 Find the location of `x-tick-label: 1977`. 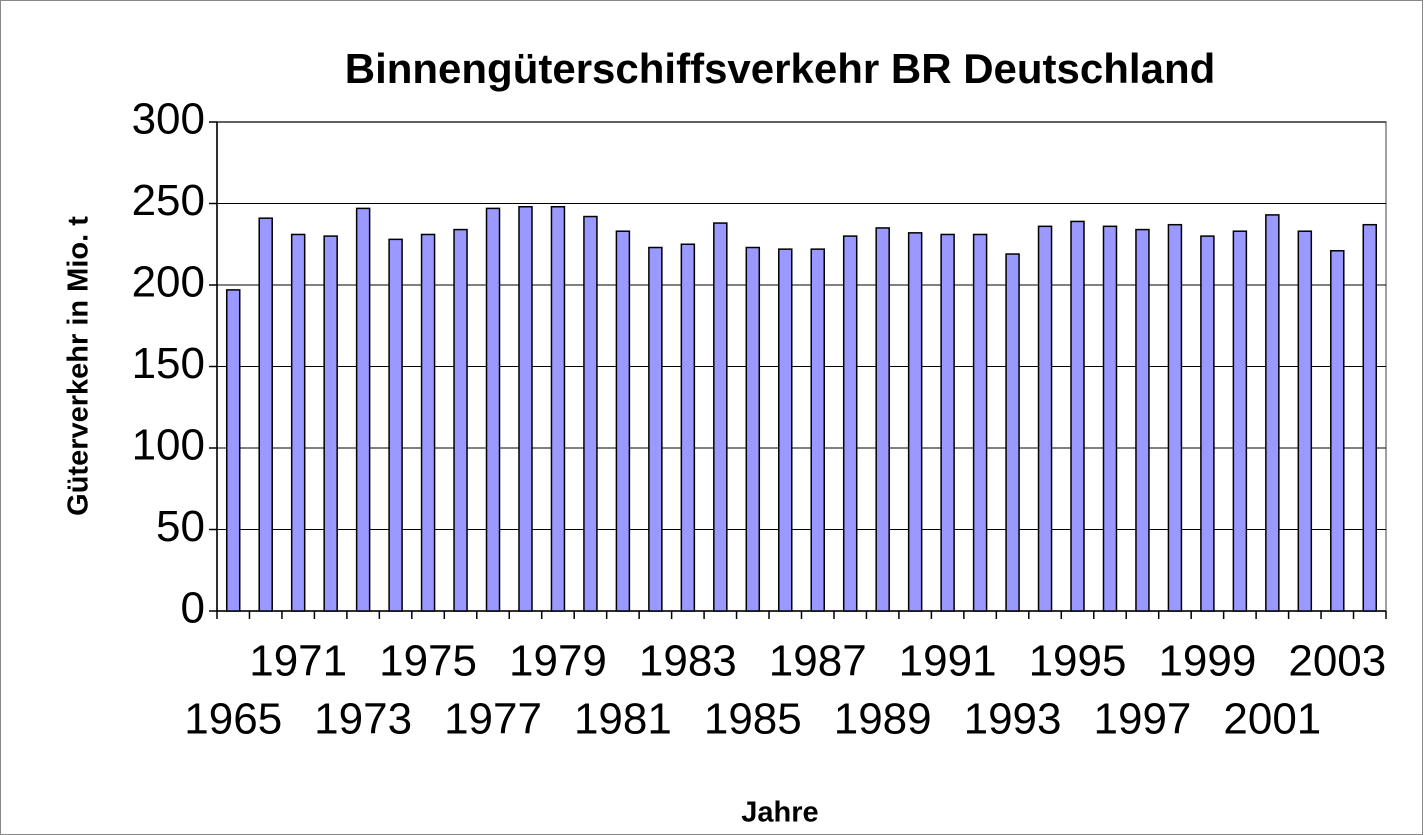

x-tick-label: 1977 is located at coordinates (493, 719).